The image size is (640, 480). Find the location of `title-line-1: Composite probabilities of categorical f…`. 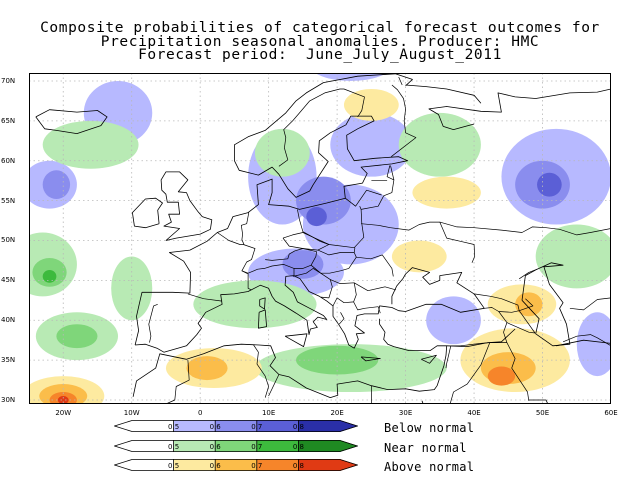

title-line-1: Composite probabilities of categorical f… is located at coordinates (320, 28).